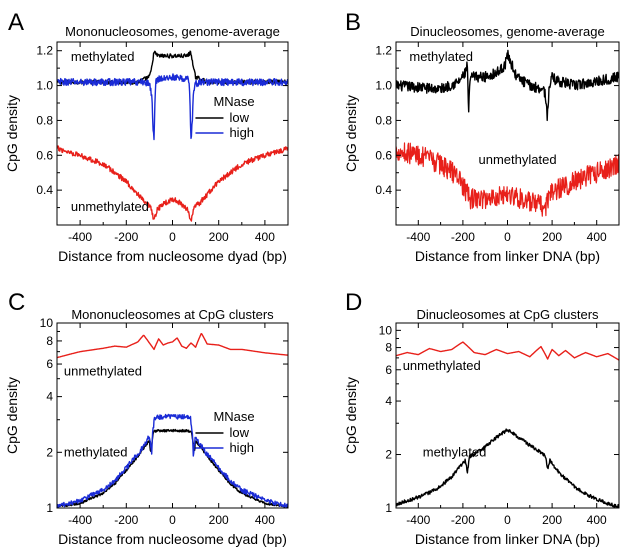  I want to click on panel-title: Dinucleosomes, genome-average, so click(507, 31).